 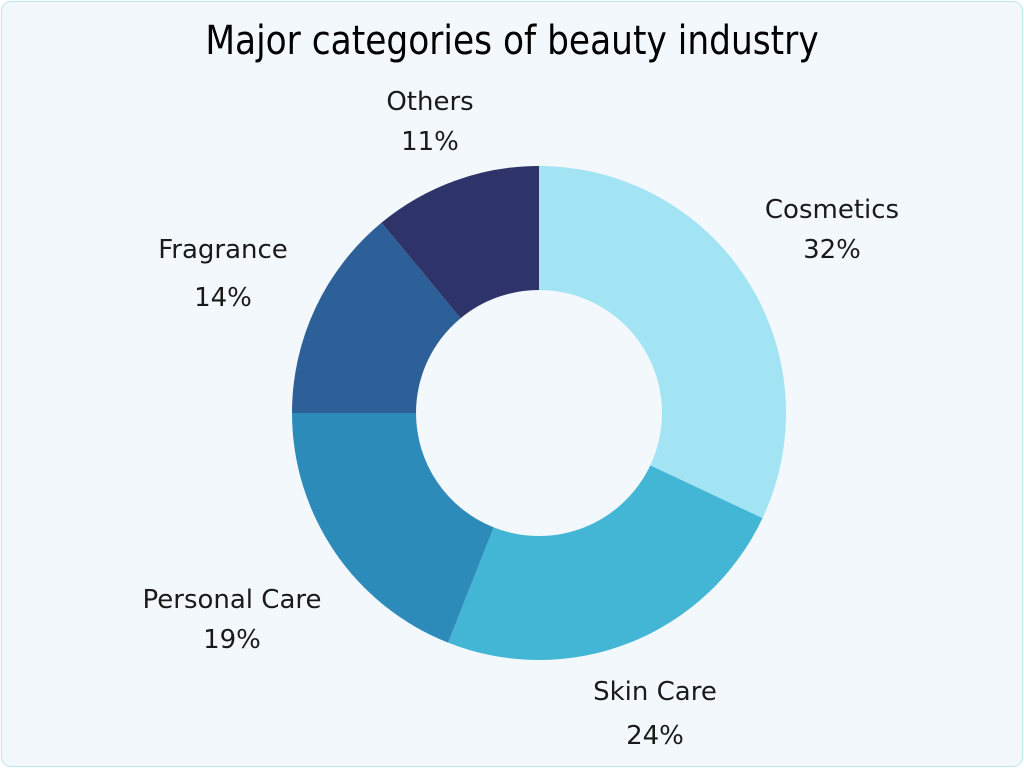 I want to click on label-cosmetics-name: Cosmetics, so click(x=832, y=210).